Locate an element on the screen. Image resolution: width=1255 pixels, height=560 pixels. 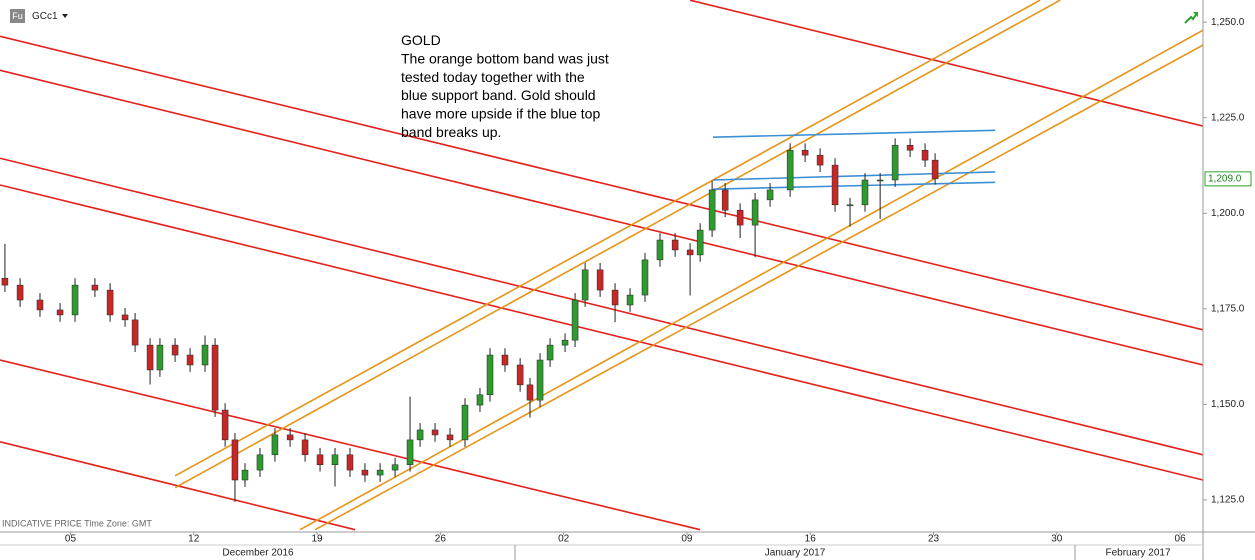
y-tick-label: 1,225.0 is located at coordinates (1228, 117).